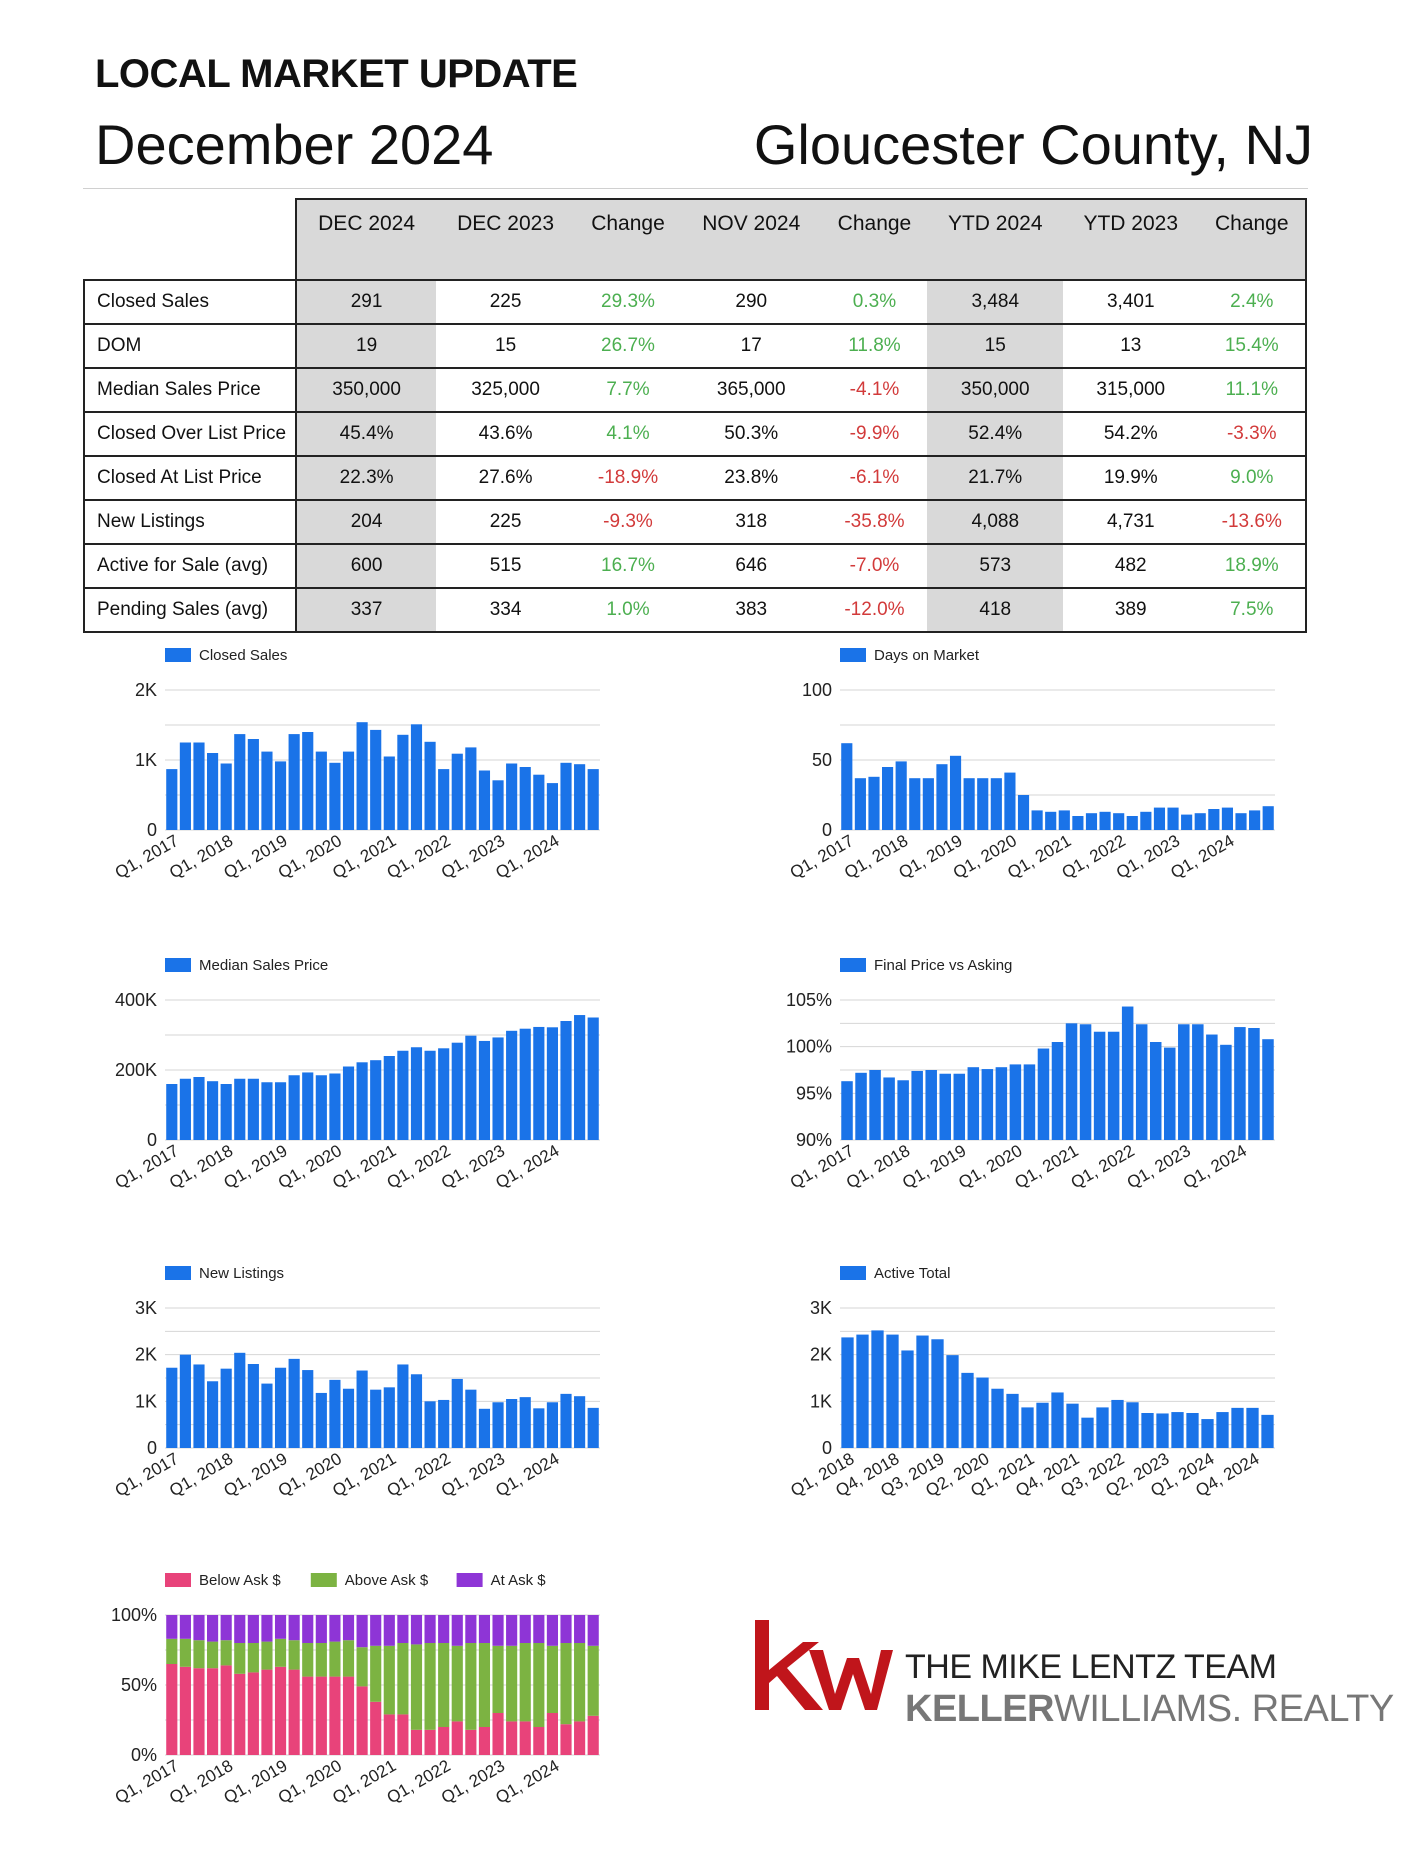 The height and width of the screenshot is (1875, 1407). Describe the element at coordinates (995, 346) in the screenshot. I see `value-cell: 15` at that location.